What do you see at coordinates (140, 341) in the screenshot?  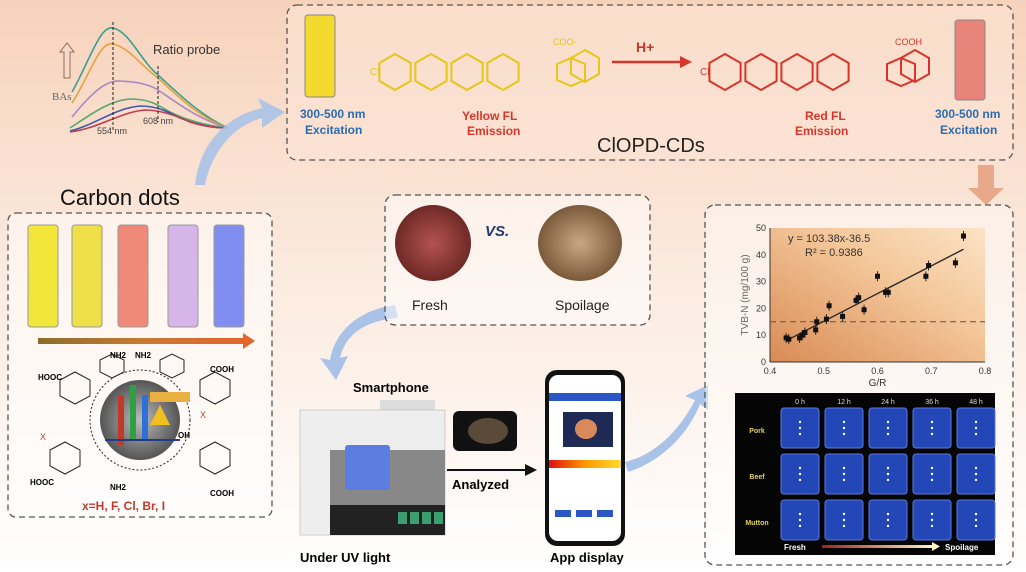 I see `gradient-arrow` at bounding box center [140, 341].